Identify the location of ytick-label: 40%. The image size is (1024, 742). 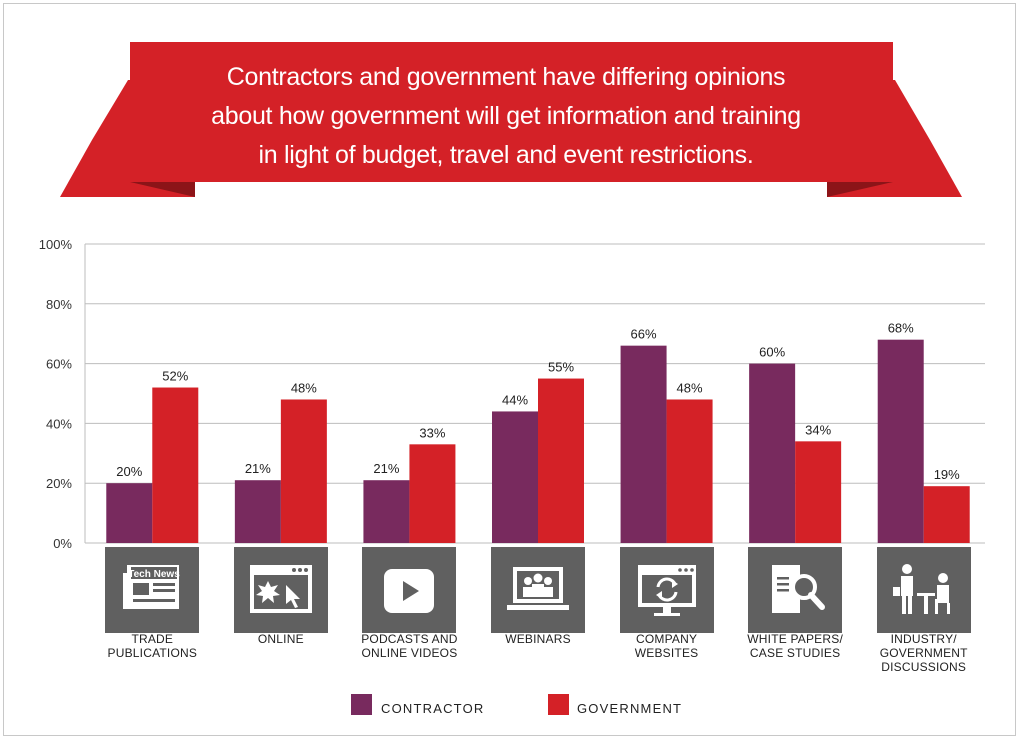
(59, 423).